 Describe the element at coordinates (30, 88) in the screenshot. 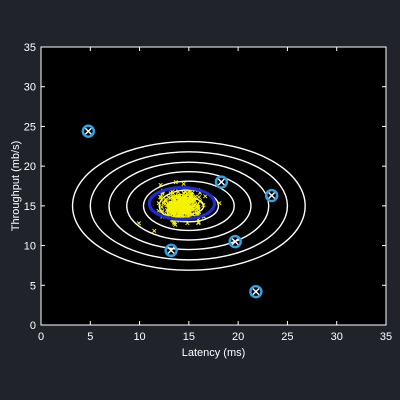

I see `y-tick-label: 30` at that location.